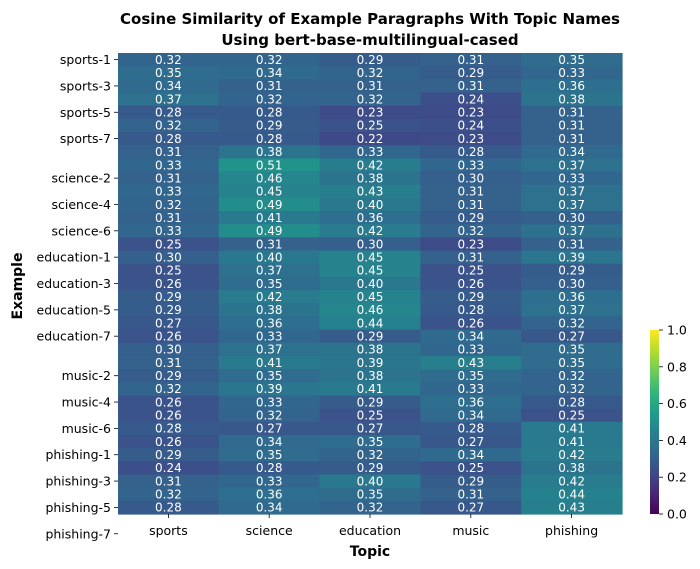  I want to click on y-tick-label: phishing-7, so click(78, 533).